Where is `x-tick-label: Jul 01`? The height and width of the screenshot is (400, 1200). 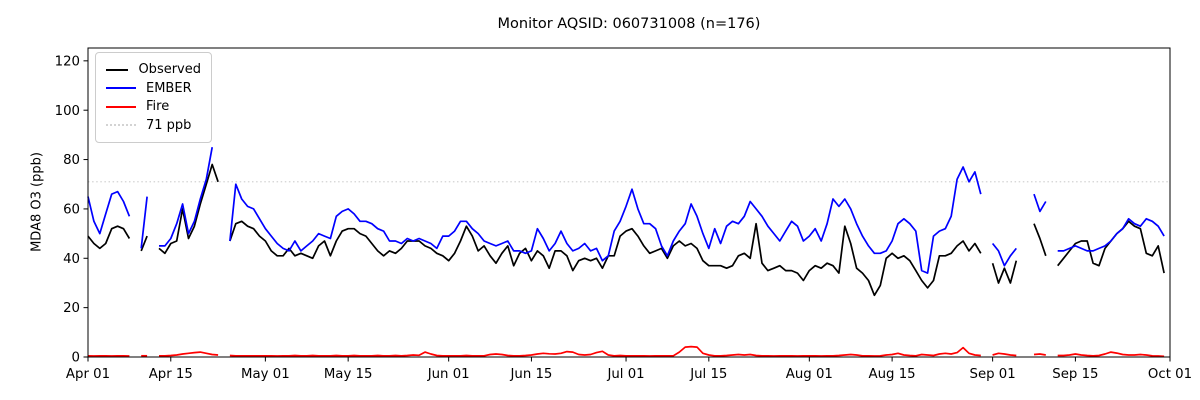 x-tick-label: Jul 01 is located at coordinates (625, 374).